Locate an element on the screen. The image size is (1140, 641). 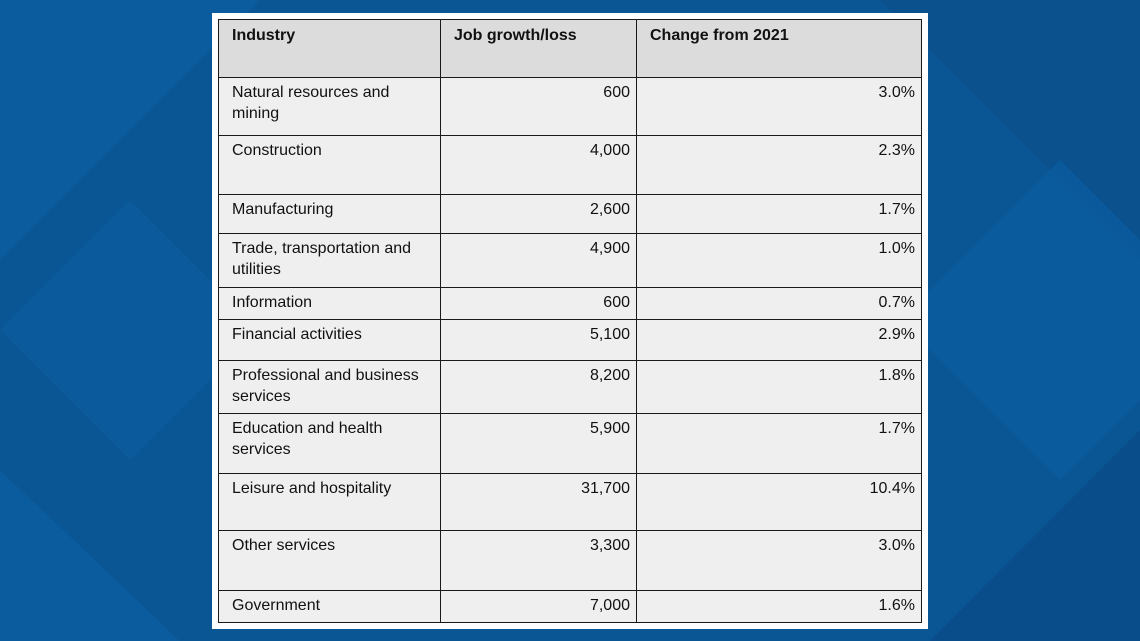
change-cell: 2.9% is located at coordinates (779, 340).